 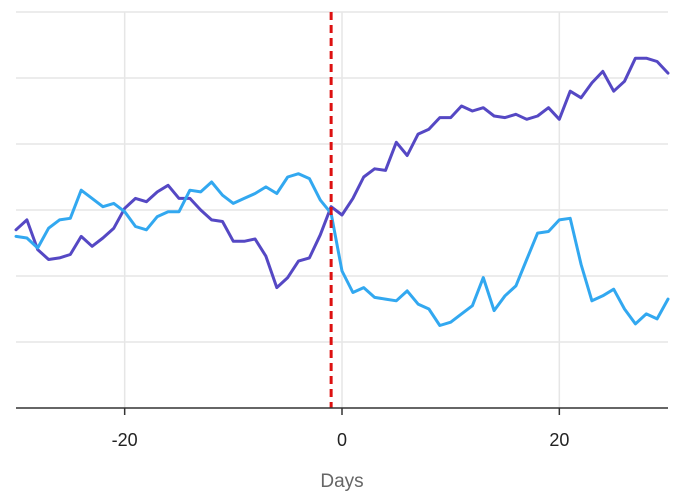 I want to click on x-tick-label-1: 0, so click(x=342, y=440).